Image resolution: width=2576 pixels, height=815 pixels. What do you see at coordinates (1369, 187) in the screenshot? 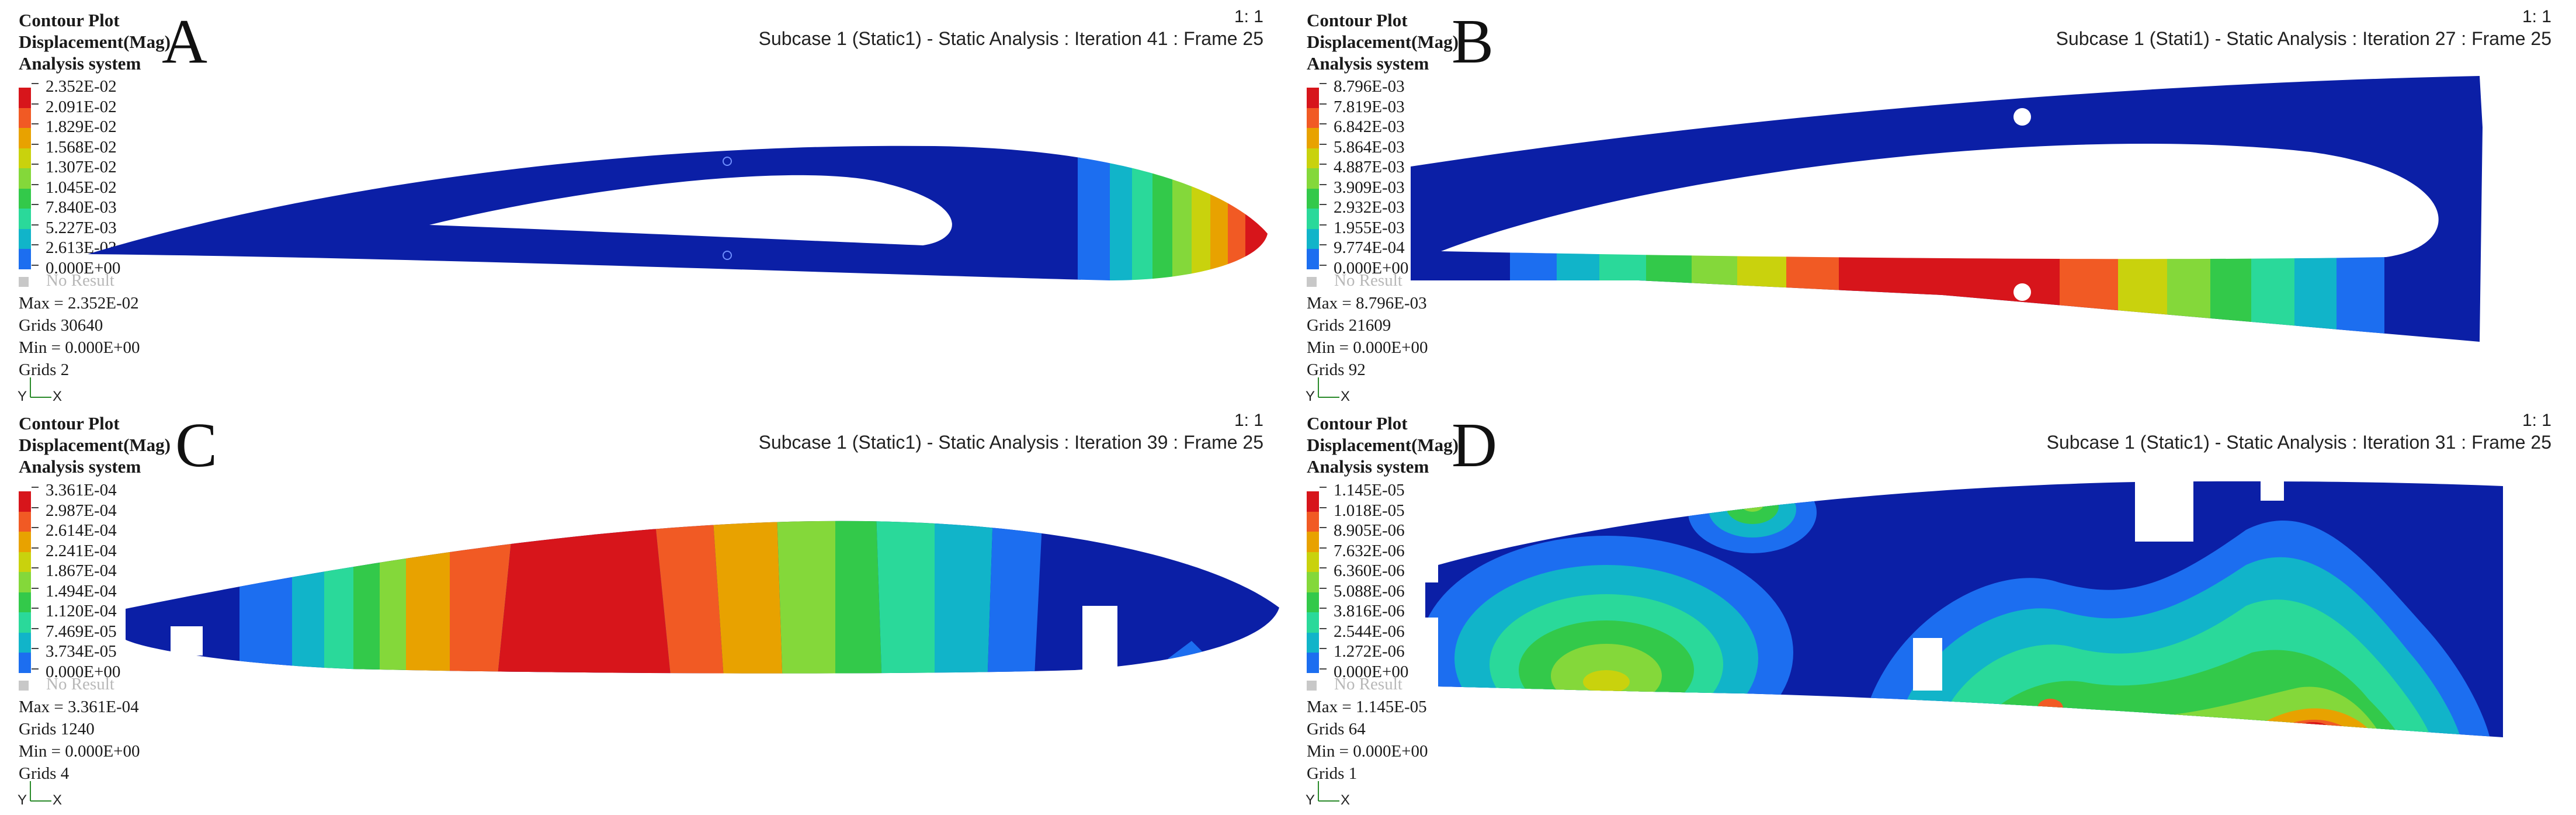
I see `legend-value: 3.909E-03` at bounding box center [1369, 187].